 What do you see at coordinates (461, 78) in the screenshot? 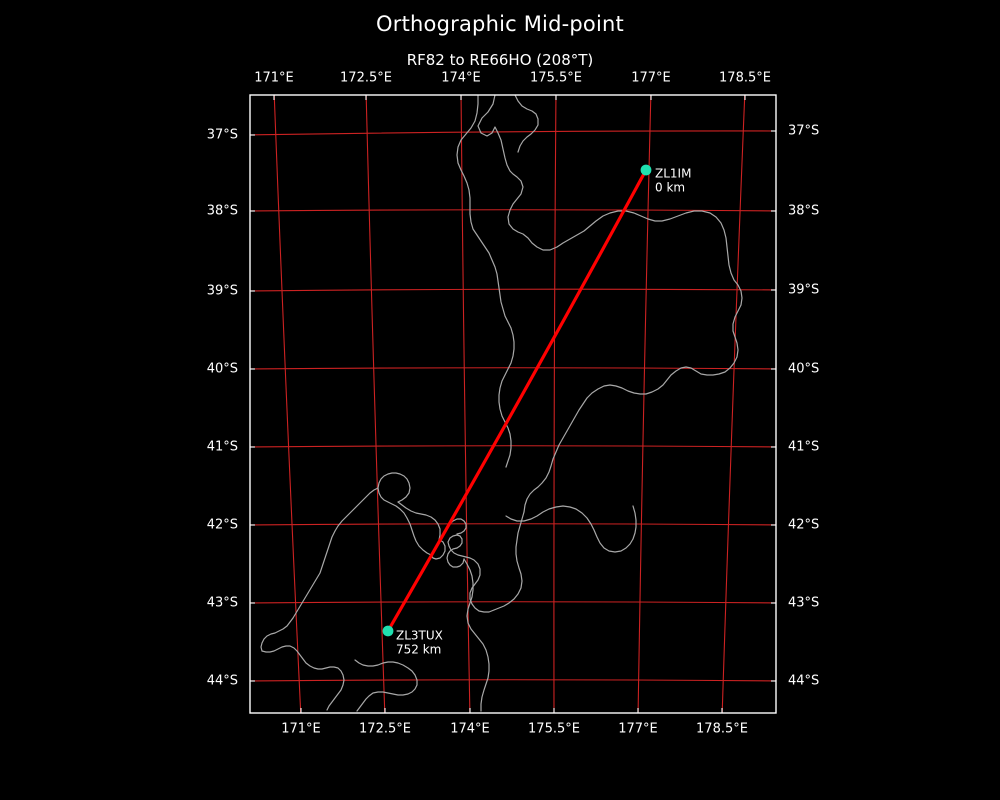
I see `axis-label-top: 174°E` at bounding box center [461, 78].